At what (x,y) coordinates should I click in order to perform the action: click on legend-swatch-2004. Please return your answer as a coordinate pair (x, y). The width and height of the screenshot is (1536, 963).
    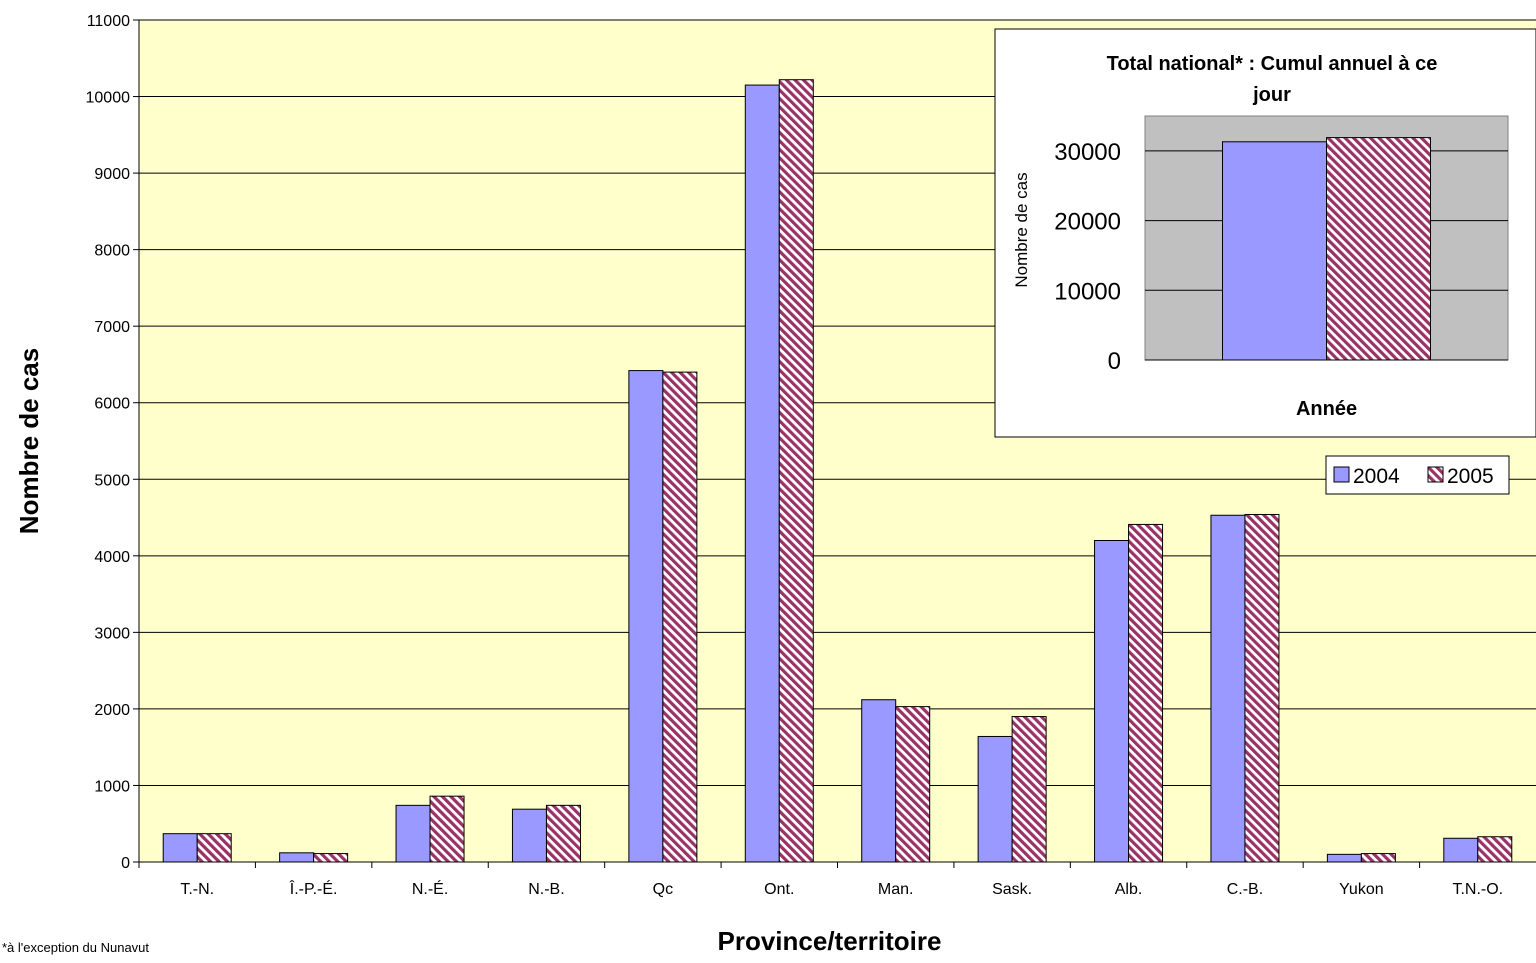
    Looking at the image, I should click on (1341, 474).